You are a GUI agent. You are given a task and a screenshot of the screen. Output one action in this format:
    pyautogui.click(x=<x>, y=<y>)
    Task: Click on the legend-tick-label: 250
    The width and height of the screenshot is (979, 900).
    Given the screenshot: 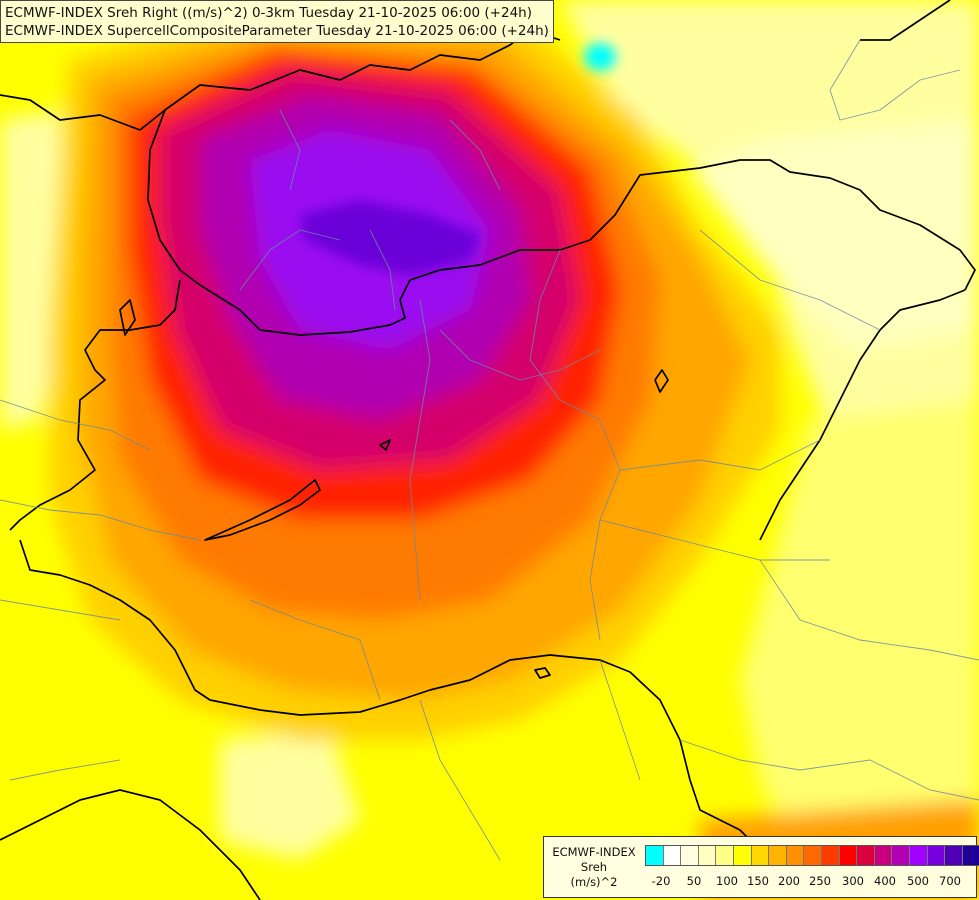 What is the action you would take?
    pyautogui.click(x=820, y=881)
    